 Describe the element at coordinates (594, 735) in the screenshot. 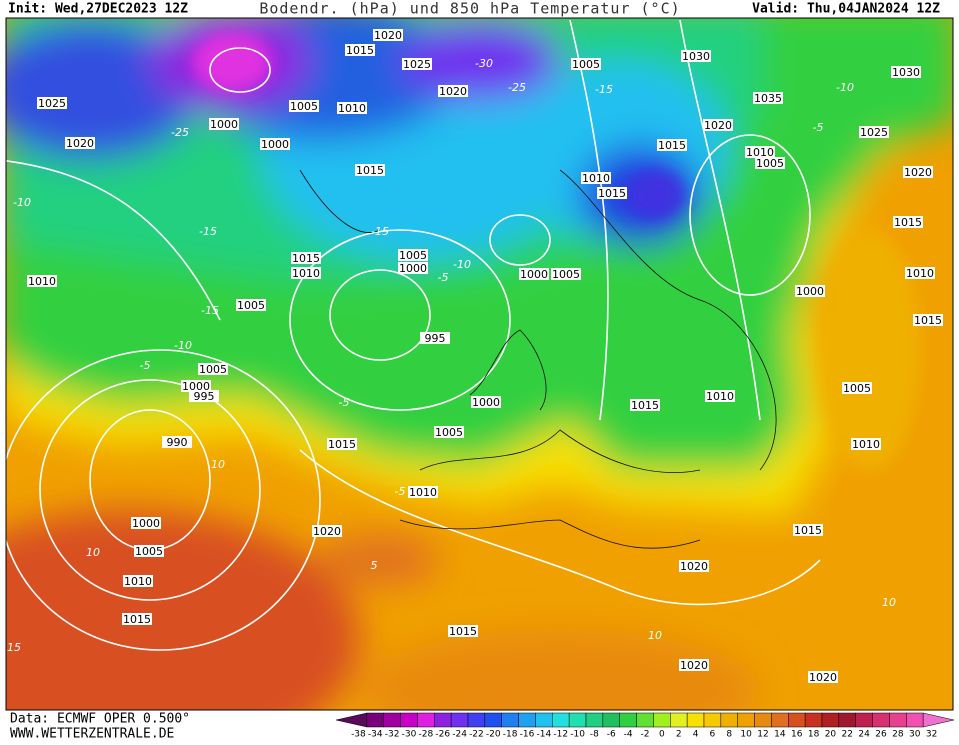

I see `colorbar-label: -8` at that location.